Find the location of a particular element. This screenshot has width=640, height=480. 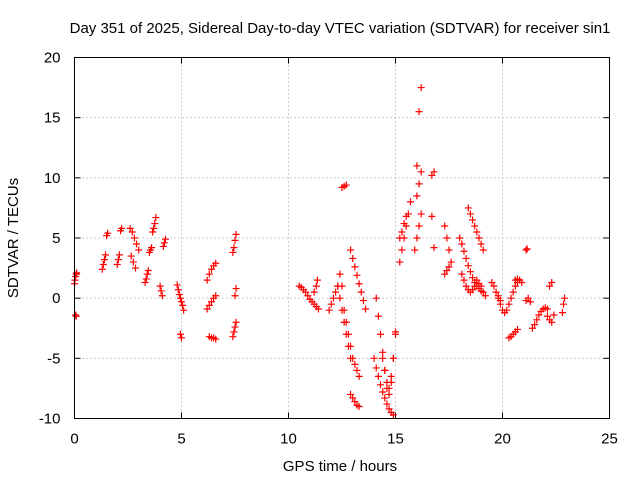

y-tick-label: 10 is located at coordinates (52, 178).